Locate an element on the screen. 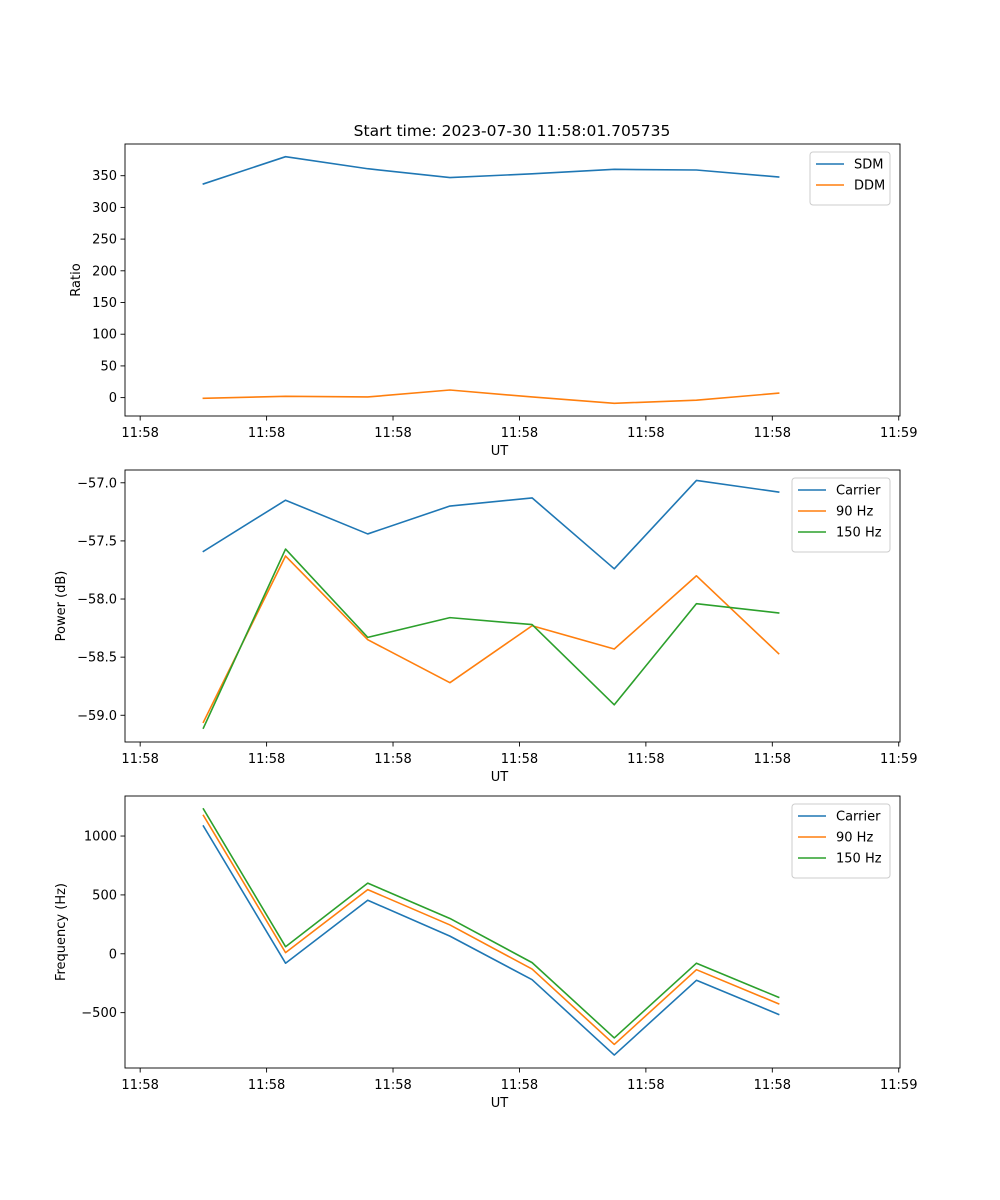  series-line-sdm is located at coordinates (491, 170).